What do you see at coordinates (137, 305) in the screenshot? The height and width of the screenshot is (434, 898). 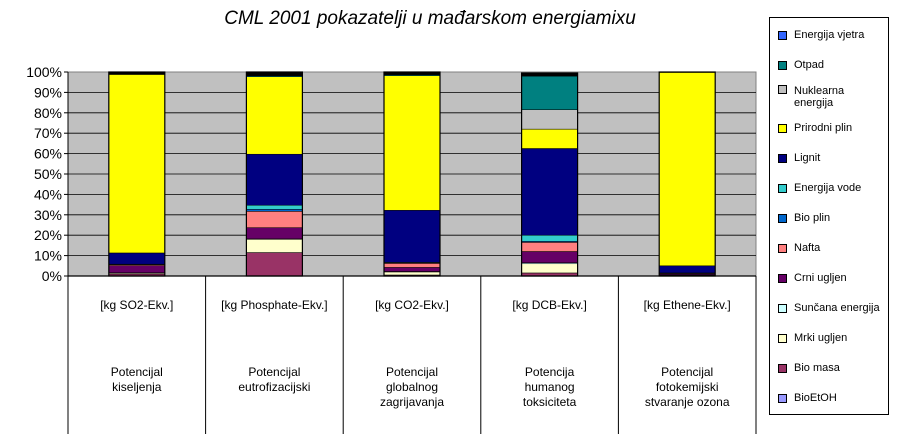 I see `category-unit-label: [kg SO2-Ekv.]` at bounding box center [137, 305].